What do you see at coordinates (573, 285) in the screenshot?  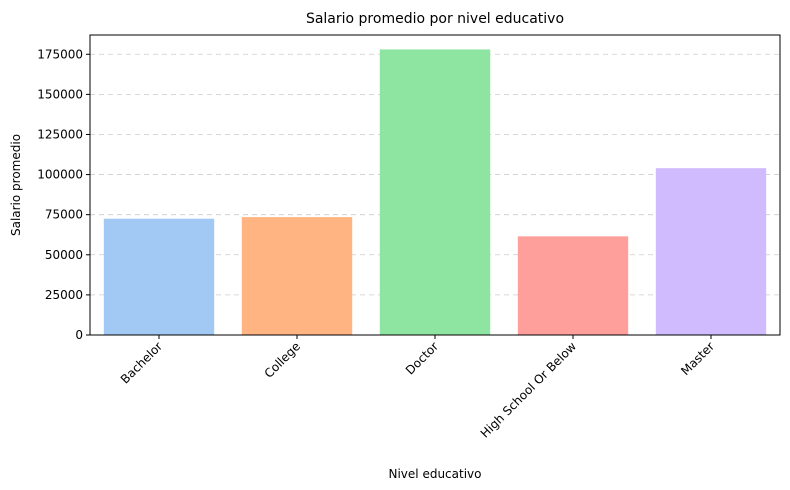 I see `bar-high-school-or-below` at bounding box center [573, 285].